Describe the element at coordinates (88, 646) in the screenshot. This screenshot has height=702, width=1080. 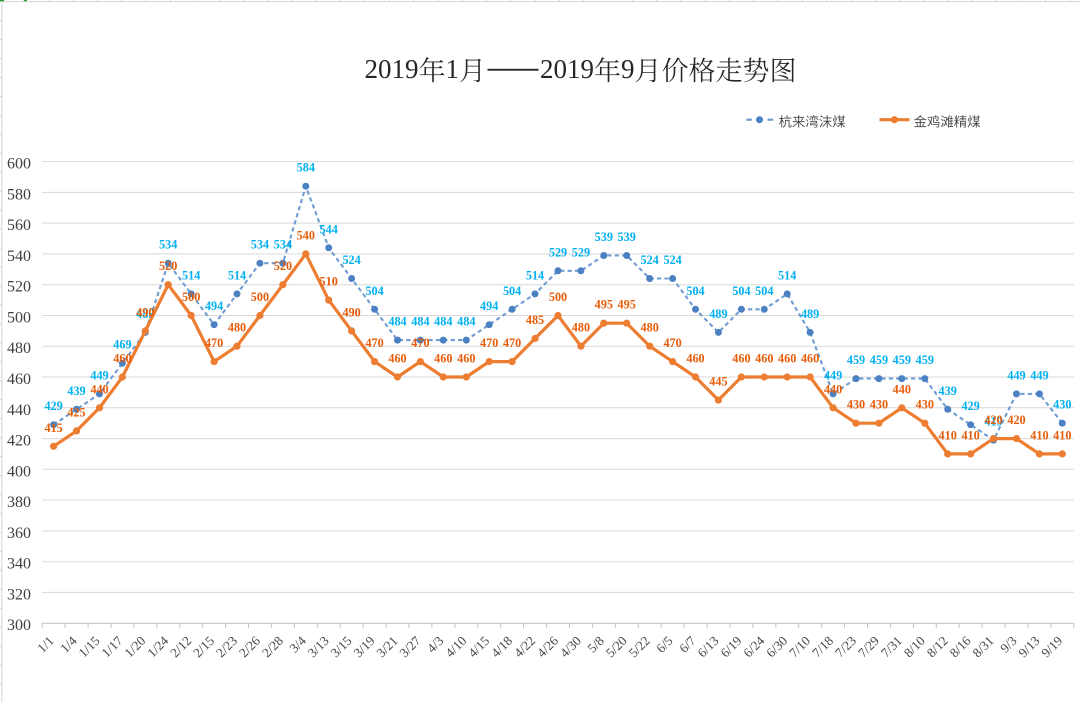
I see `svg-text: 1/15` at that location.